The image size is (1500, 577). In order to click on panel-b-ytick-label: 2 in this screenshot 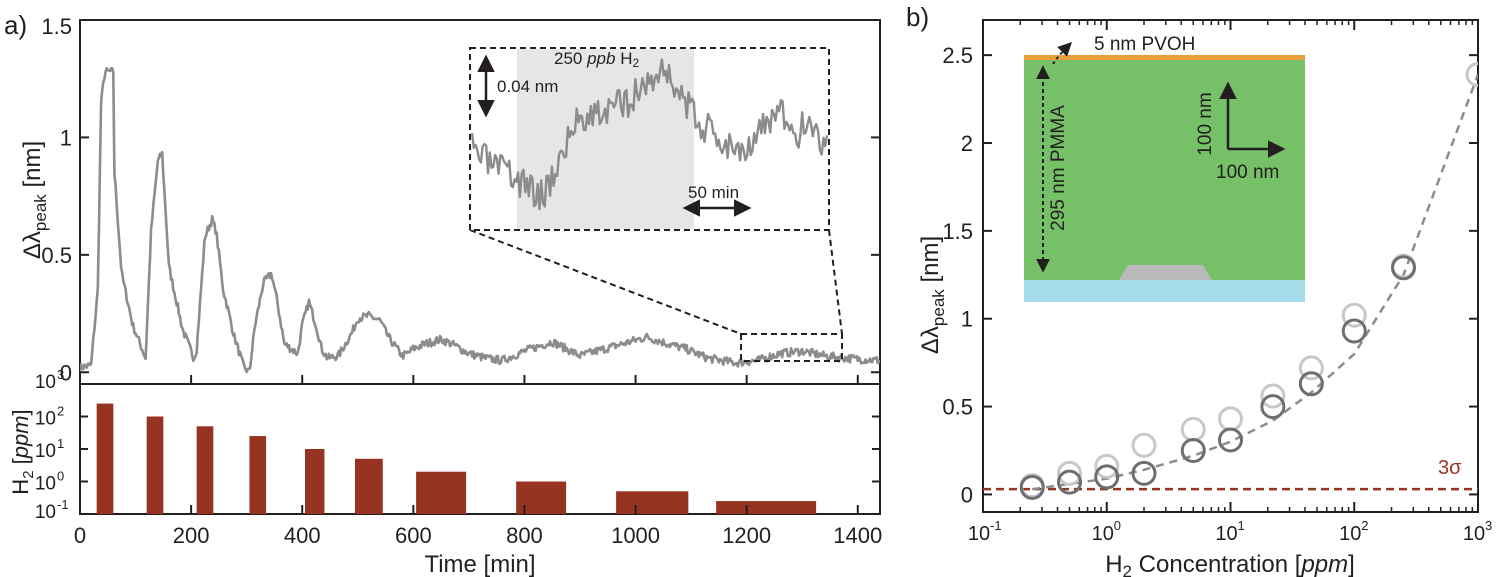, I will do `click(967, 143)`.